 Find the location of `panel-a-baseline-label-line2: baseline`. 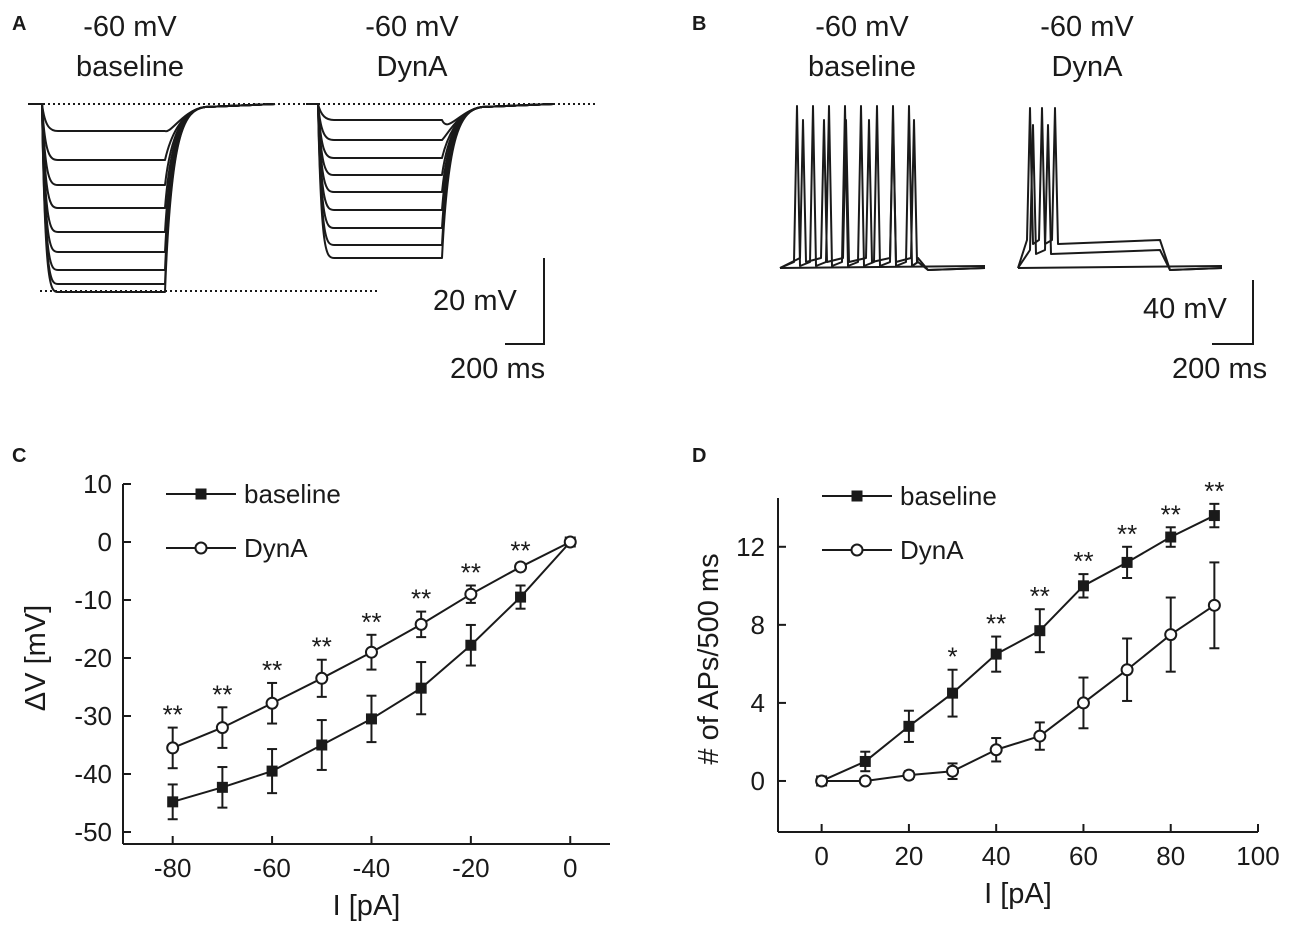

panel-a-baseline-label-line2: baseline is located at coordinates (130, 67).